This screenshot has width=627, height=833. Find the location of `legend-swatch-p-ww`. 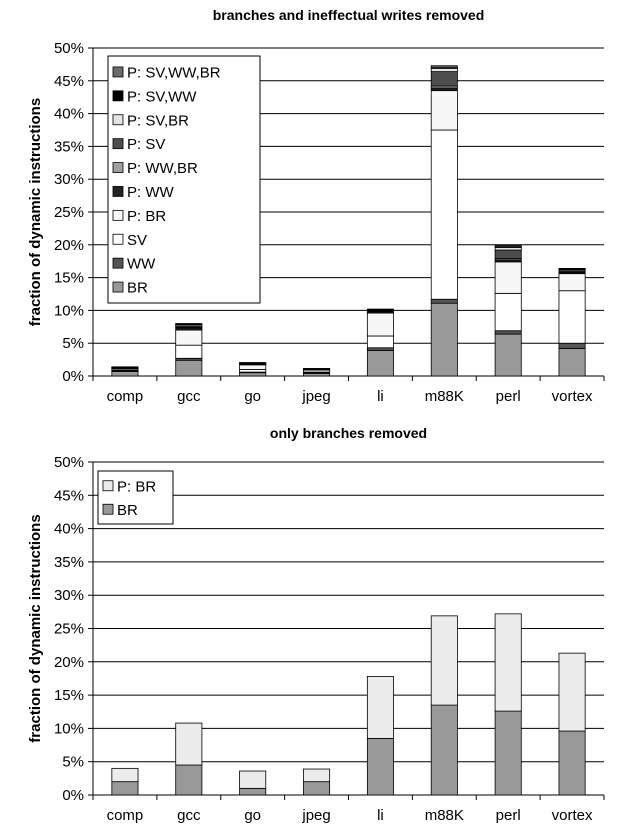

legend-swatch-p-ww is located at coordinates (118, 191).